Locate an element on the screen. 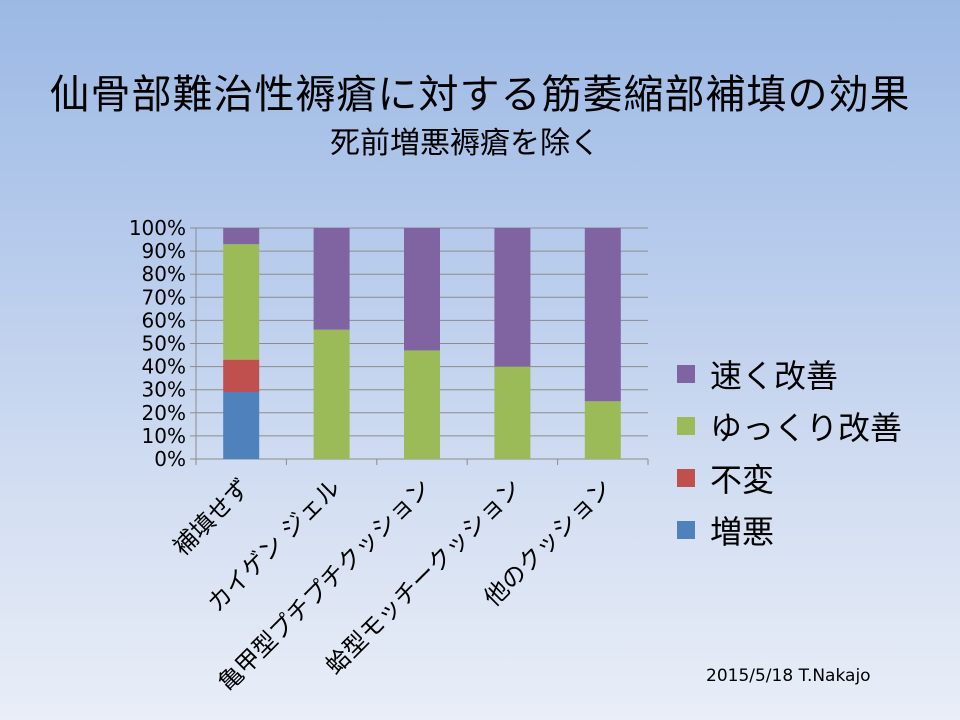 The height and width of the screenshot is (720, 960). slide-title: 仙骨部難治性褥瘡に対する筋萎縮部補填の効果 is located at coordinates (480, 95).